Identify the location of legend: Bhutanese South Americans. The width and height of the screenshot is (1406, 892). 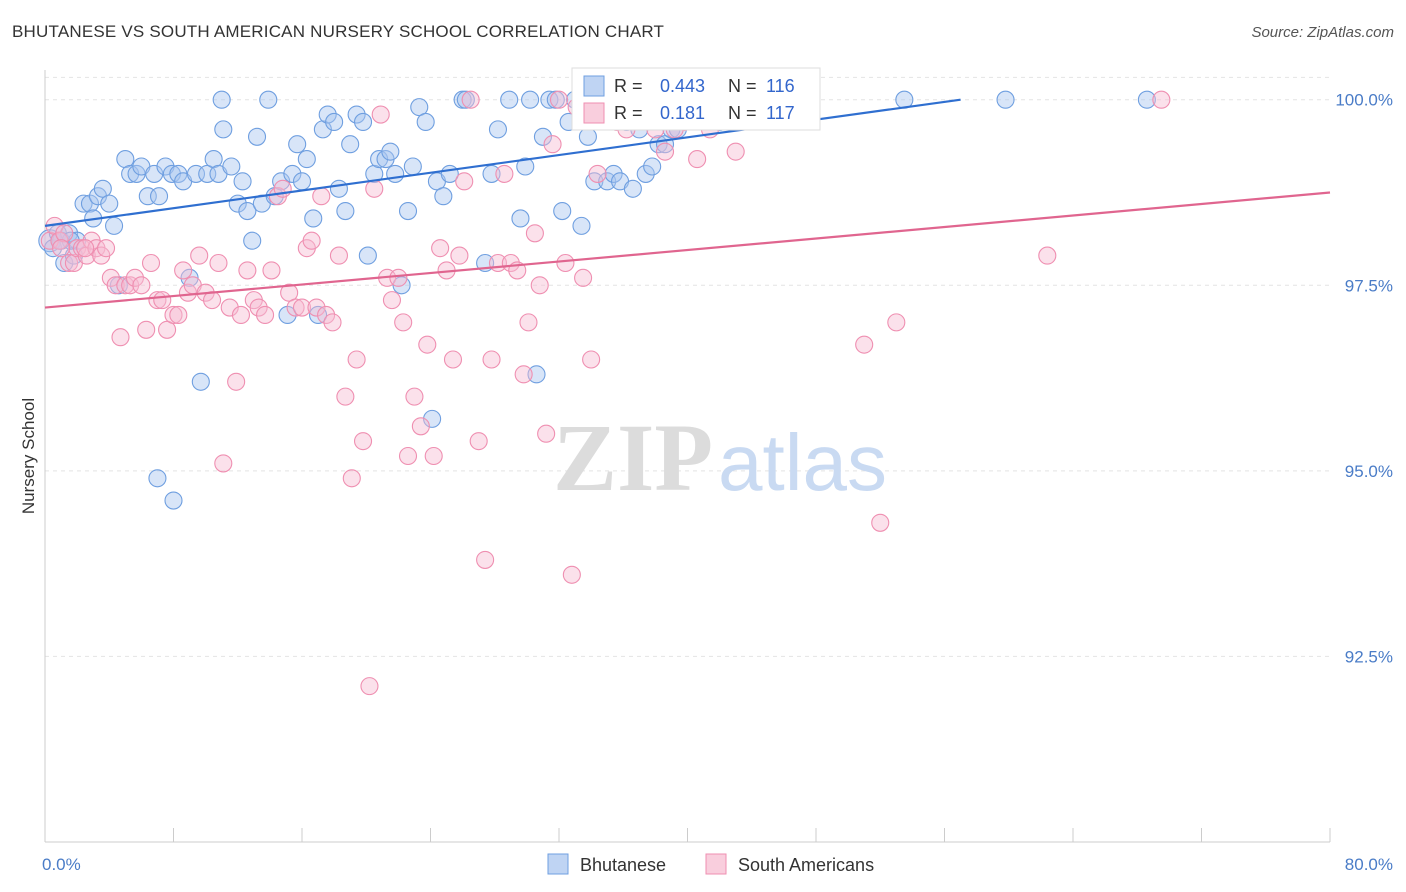
(710, 864).